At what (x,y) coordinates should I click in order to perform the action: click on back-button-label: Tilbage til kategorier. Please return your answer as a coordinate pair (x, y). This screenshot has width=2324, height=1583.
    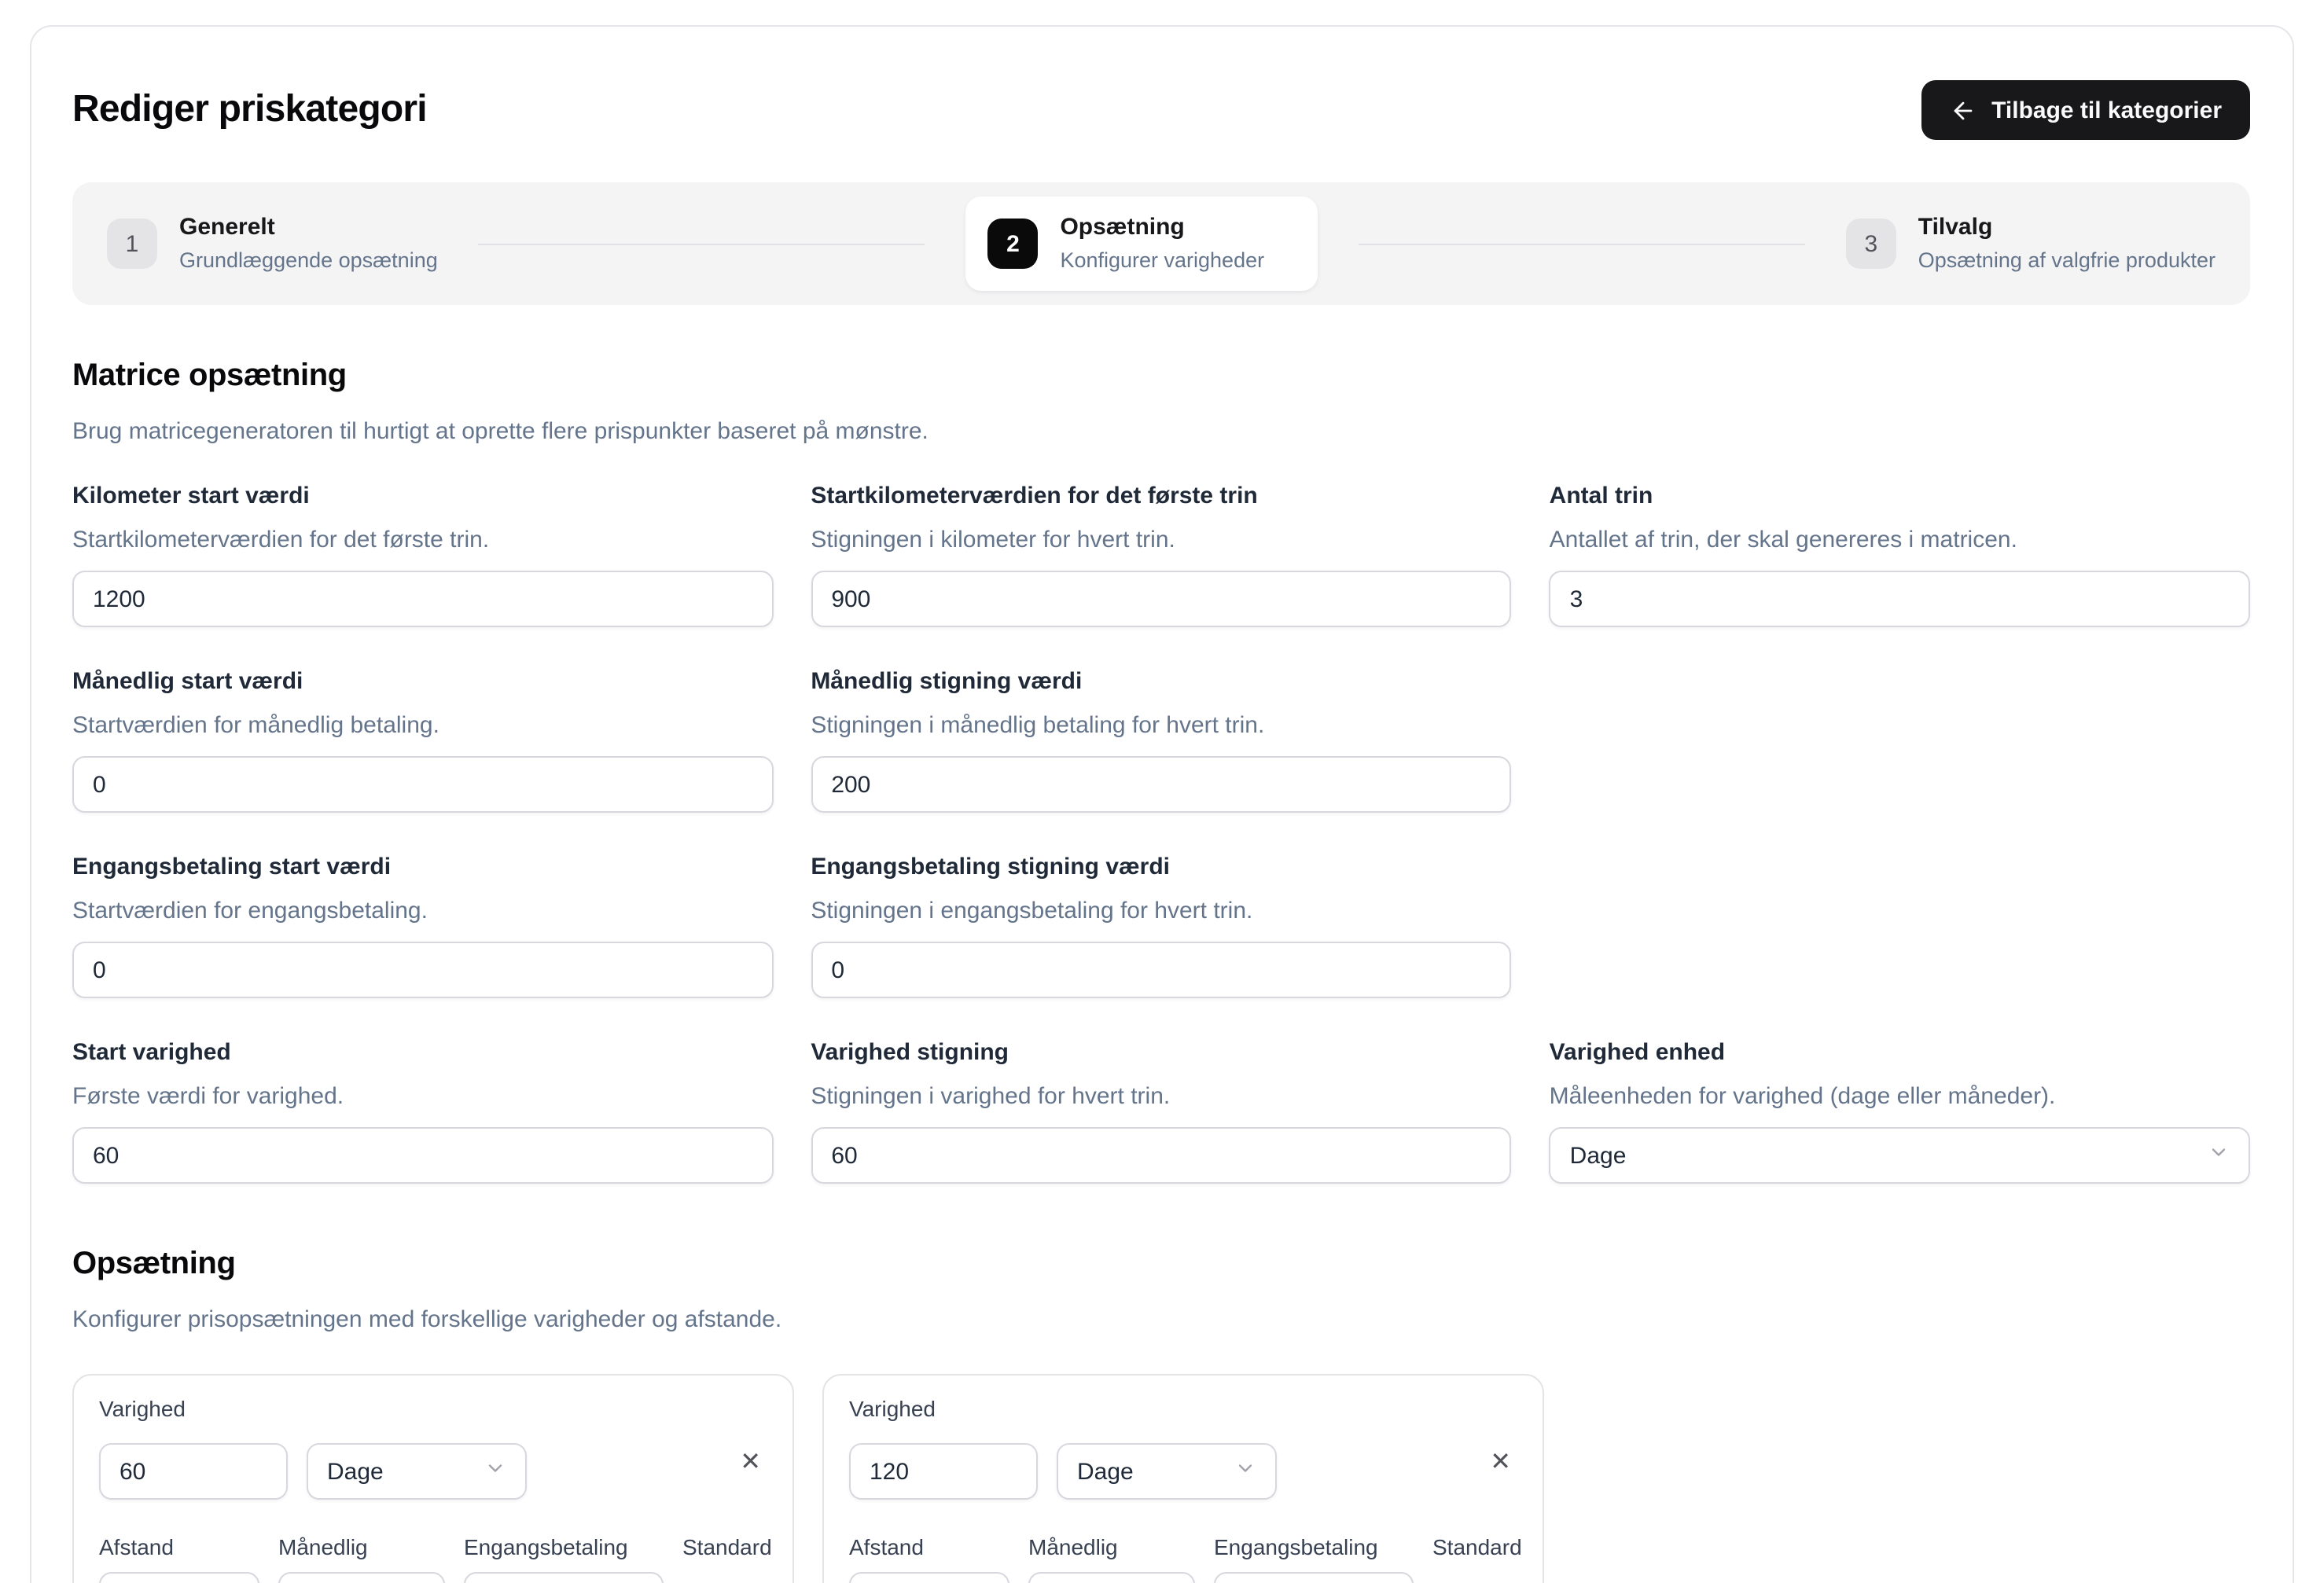
    Looking at the image, I should click on (2106, 110).